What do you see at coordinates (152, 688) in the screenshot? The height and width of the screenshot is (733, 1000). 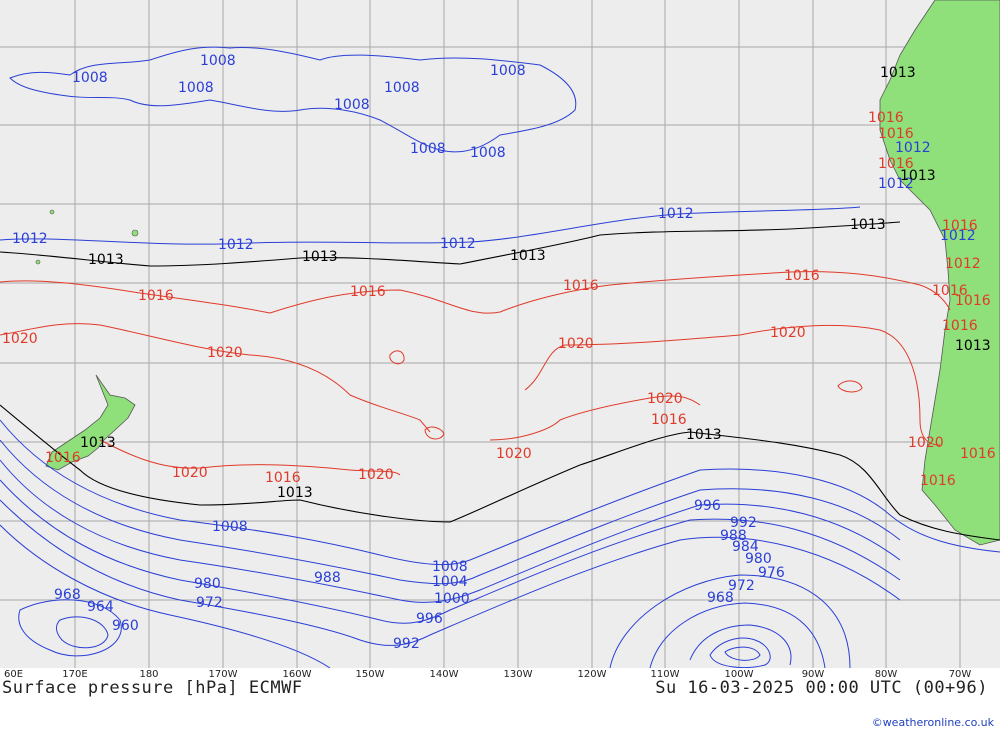 I see `map-title: Surface pressure [hPa] ECMWF` at bounding box center [152, 688].